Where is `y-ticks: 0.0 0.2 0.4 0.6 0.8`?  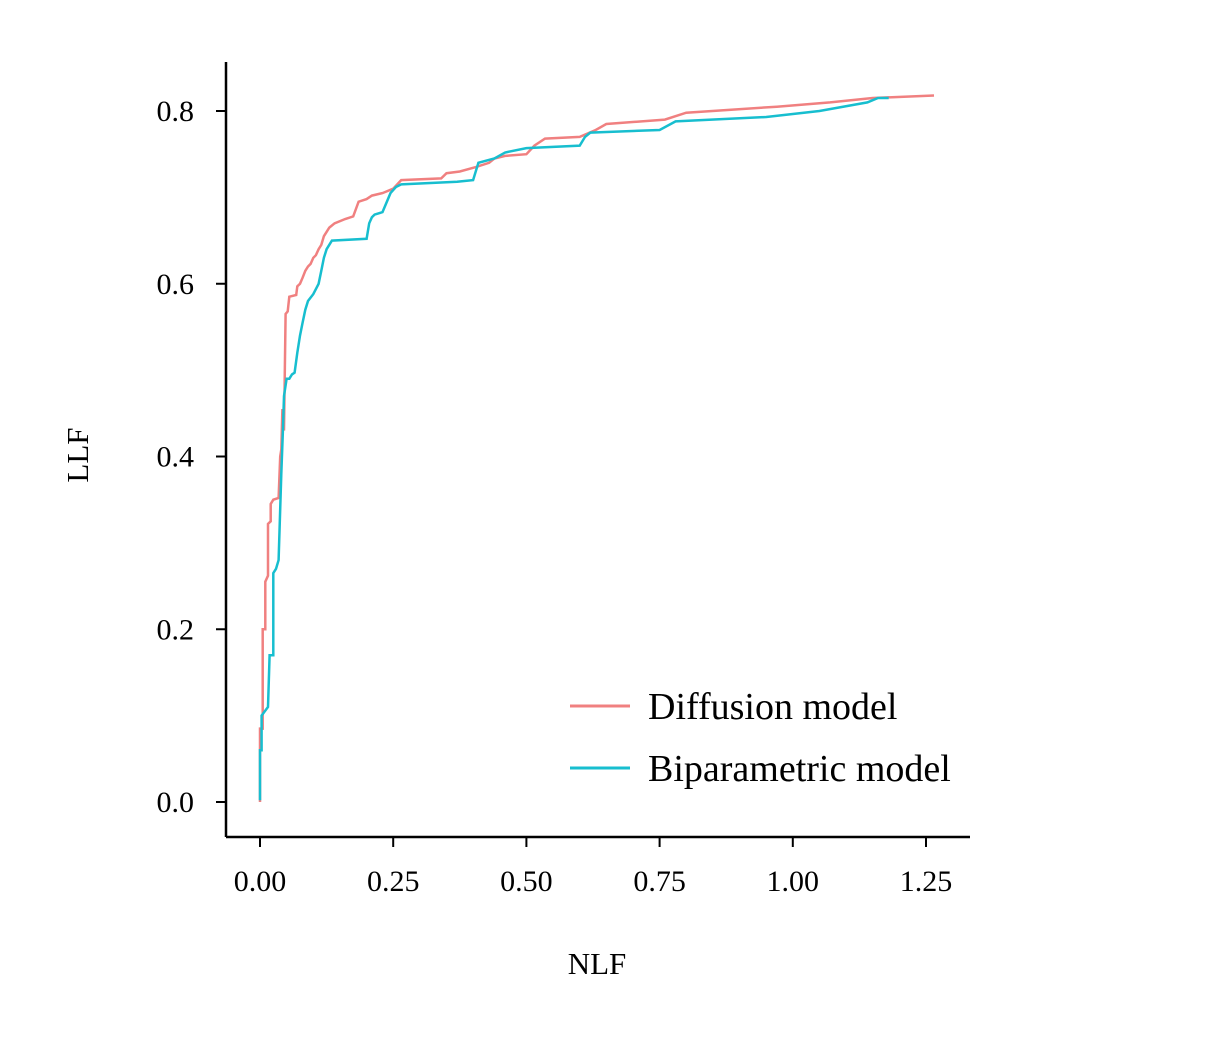
y-ticks: 0.0 0.2 0.4 0.6 0.8 is located at coordinates (191, 457).